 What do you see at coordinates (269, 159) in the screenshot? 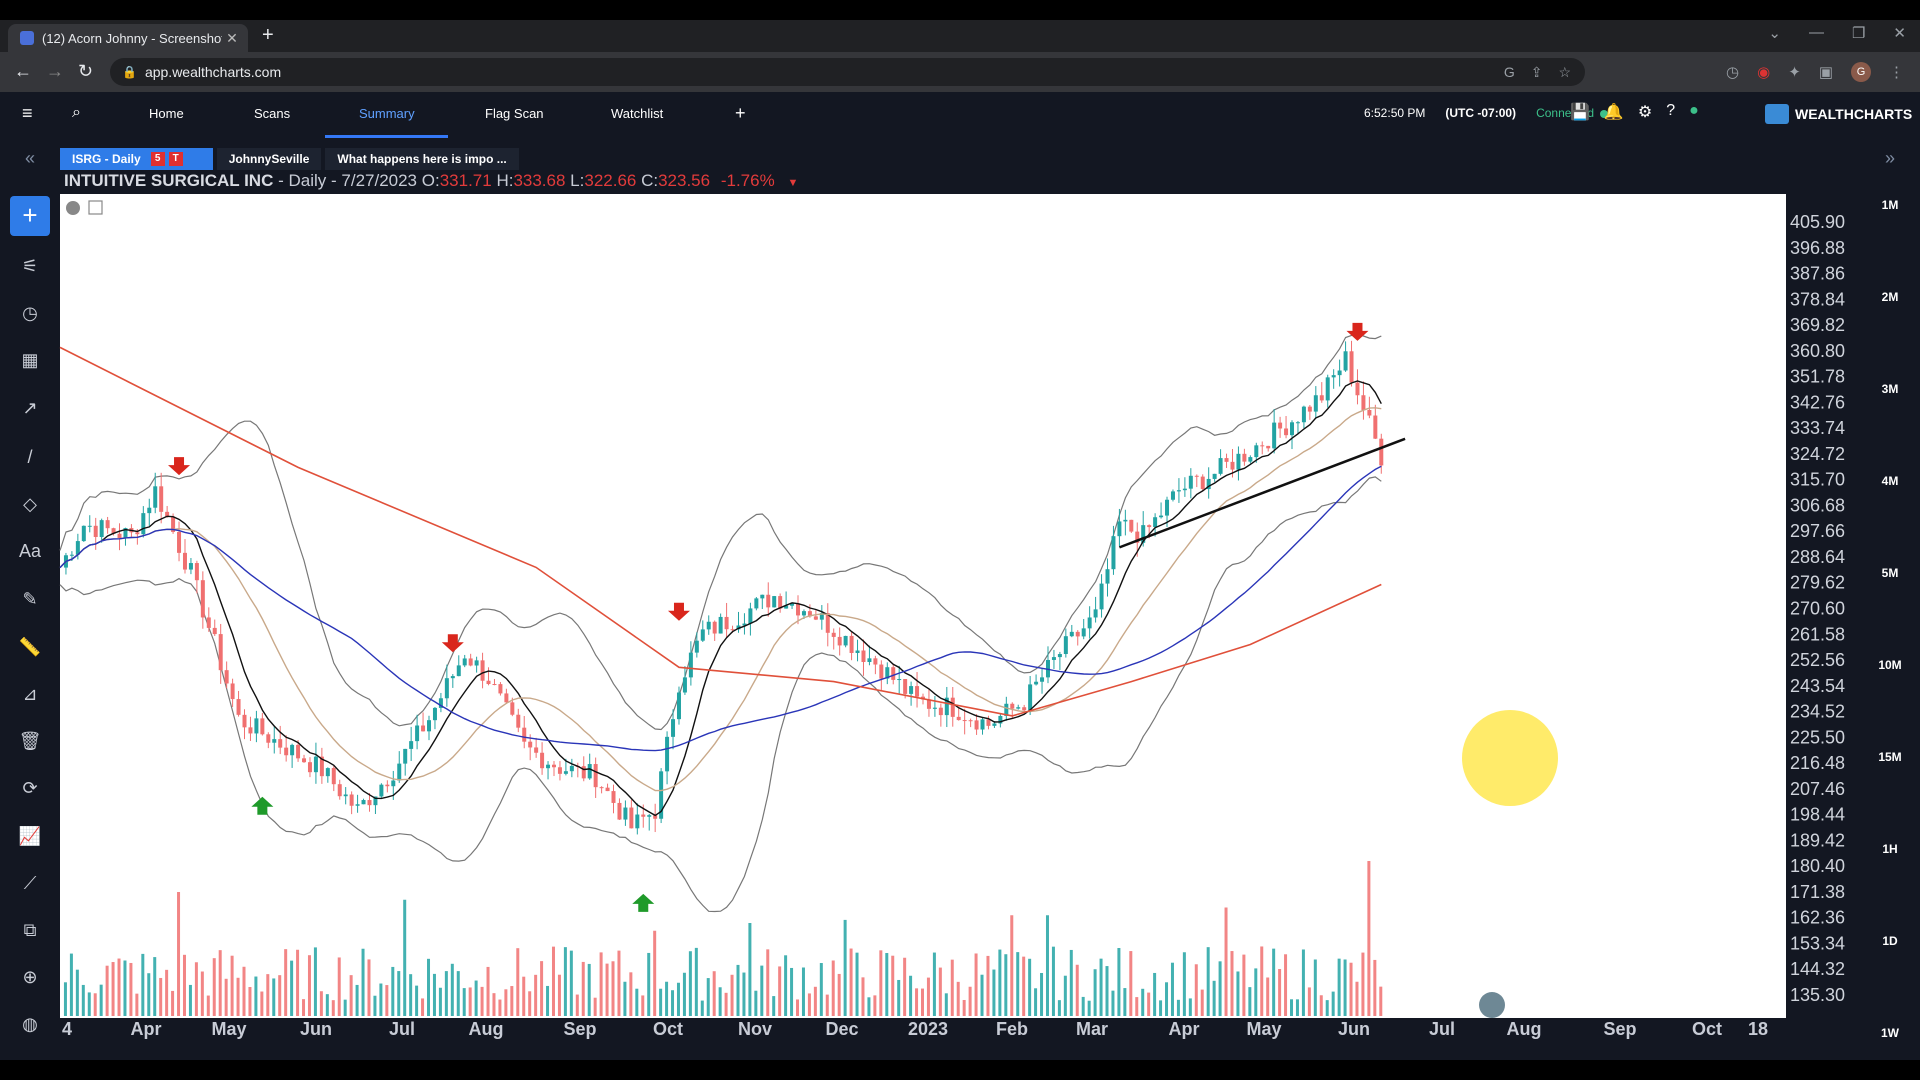
I see `chart-tab-user: JohnnySeville` at bounding box center [269, 159].